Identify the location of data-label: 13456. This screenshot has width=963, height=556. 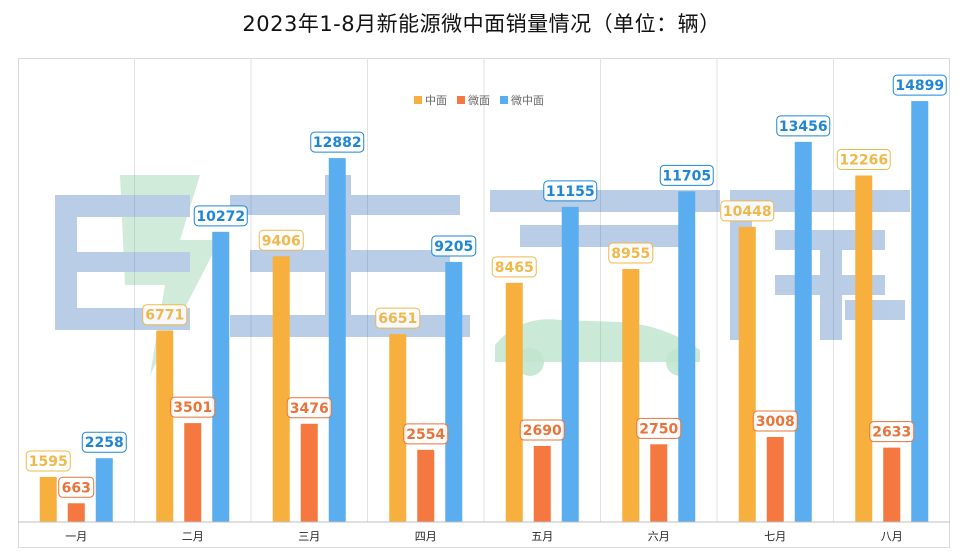
(803, 126).